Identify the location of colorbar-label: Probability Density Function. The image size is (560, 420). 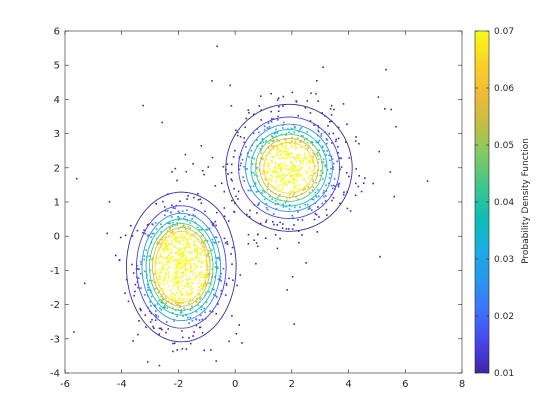
(526, 201).